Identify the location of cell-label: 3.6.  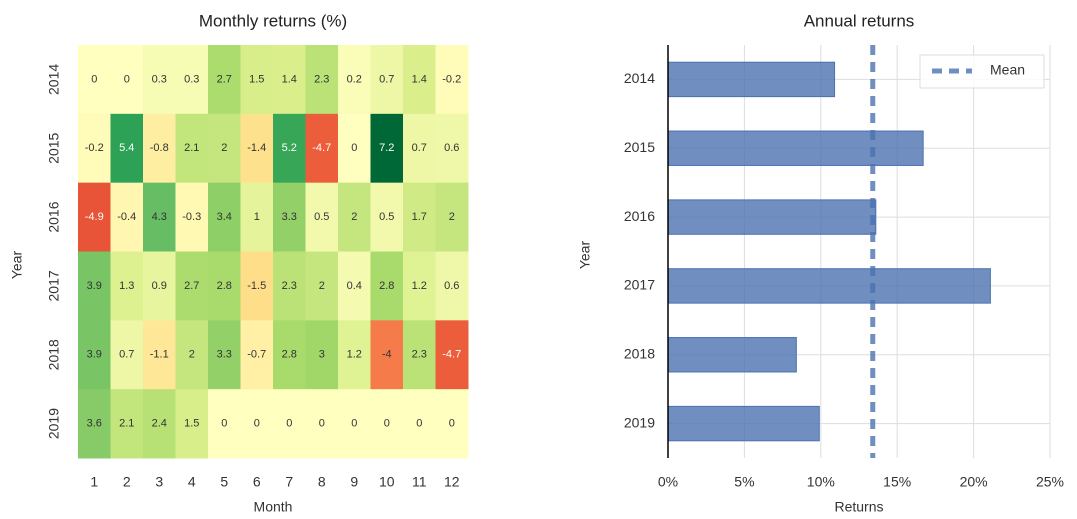
(94, 423).